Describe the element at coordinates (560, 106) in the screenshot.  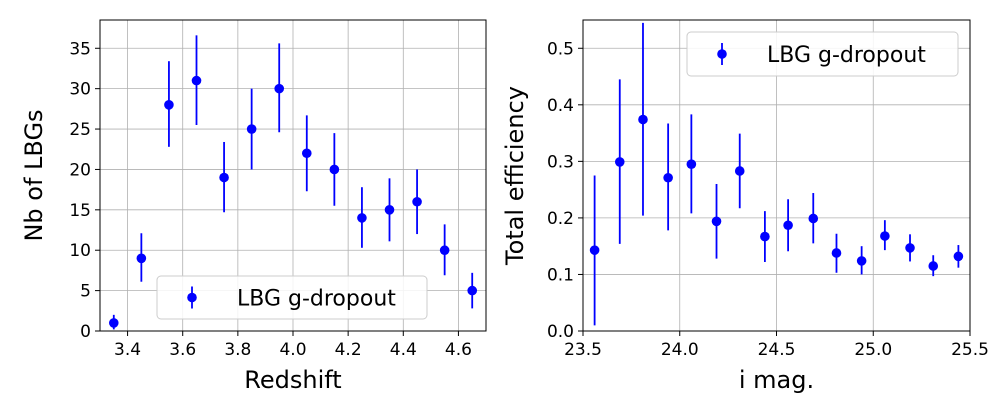
I see `y-tick-label: 0.4` at that location.